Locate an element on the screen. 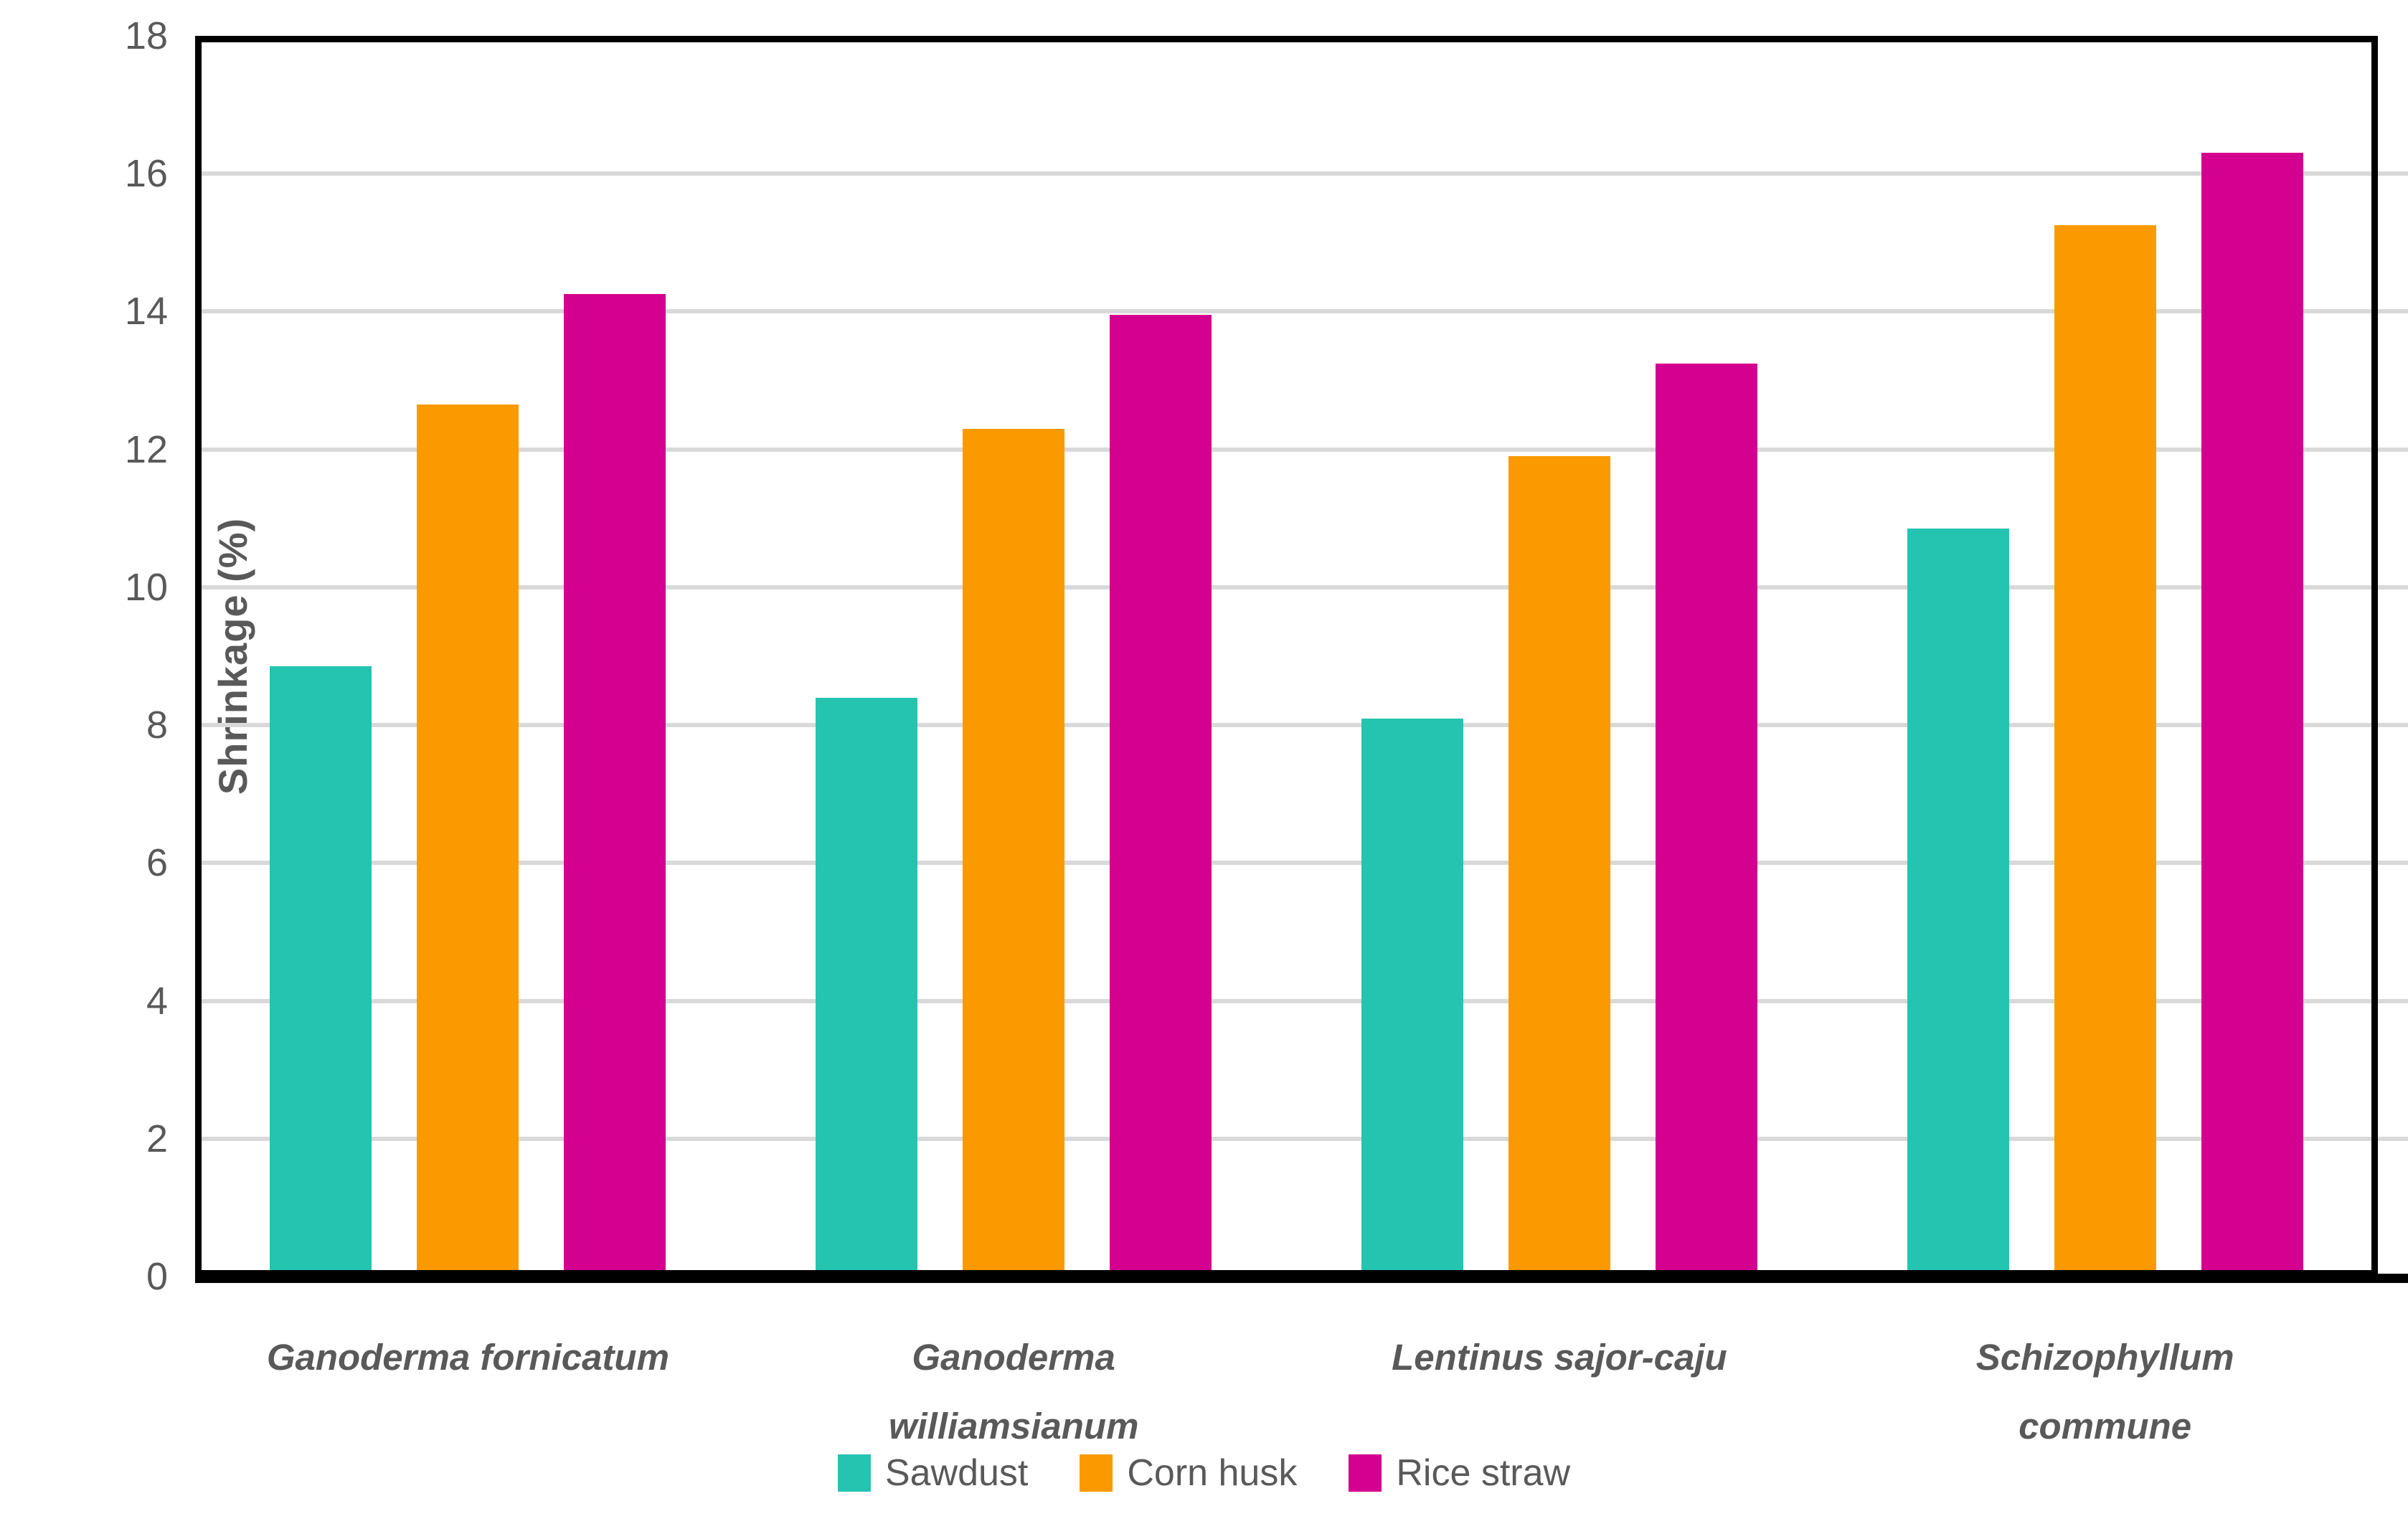 The image size is (2408, 1534). legend-item-sawdust: Sawdust is located at coordinates (933, 1473).